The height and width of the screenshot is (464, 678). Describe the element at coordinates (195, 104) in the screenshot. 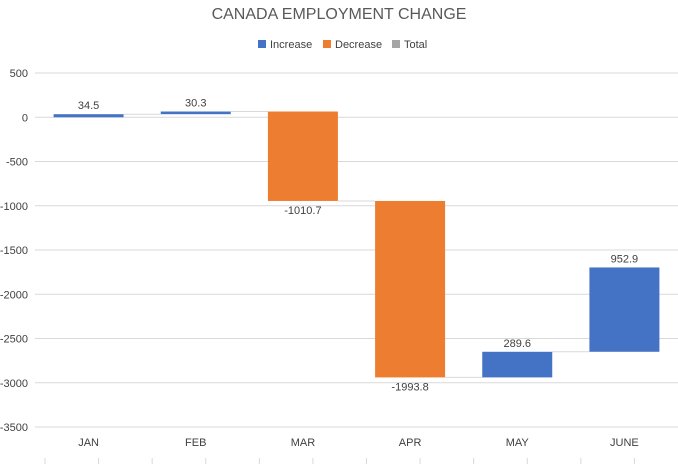

I see `data-label-feb: 30.3` at that location.